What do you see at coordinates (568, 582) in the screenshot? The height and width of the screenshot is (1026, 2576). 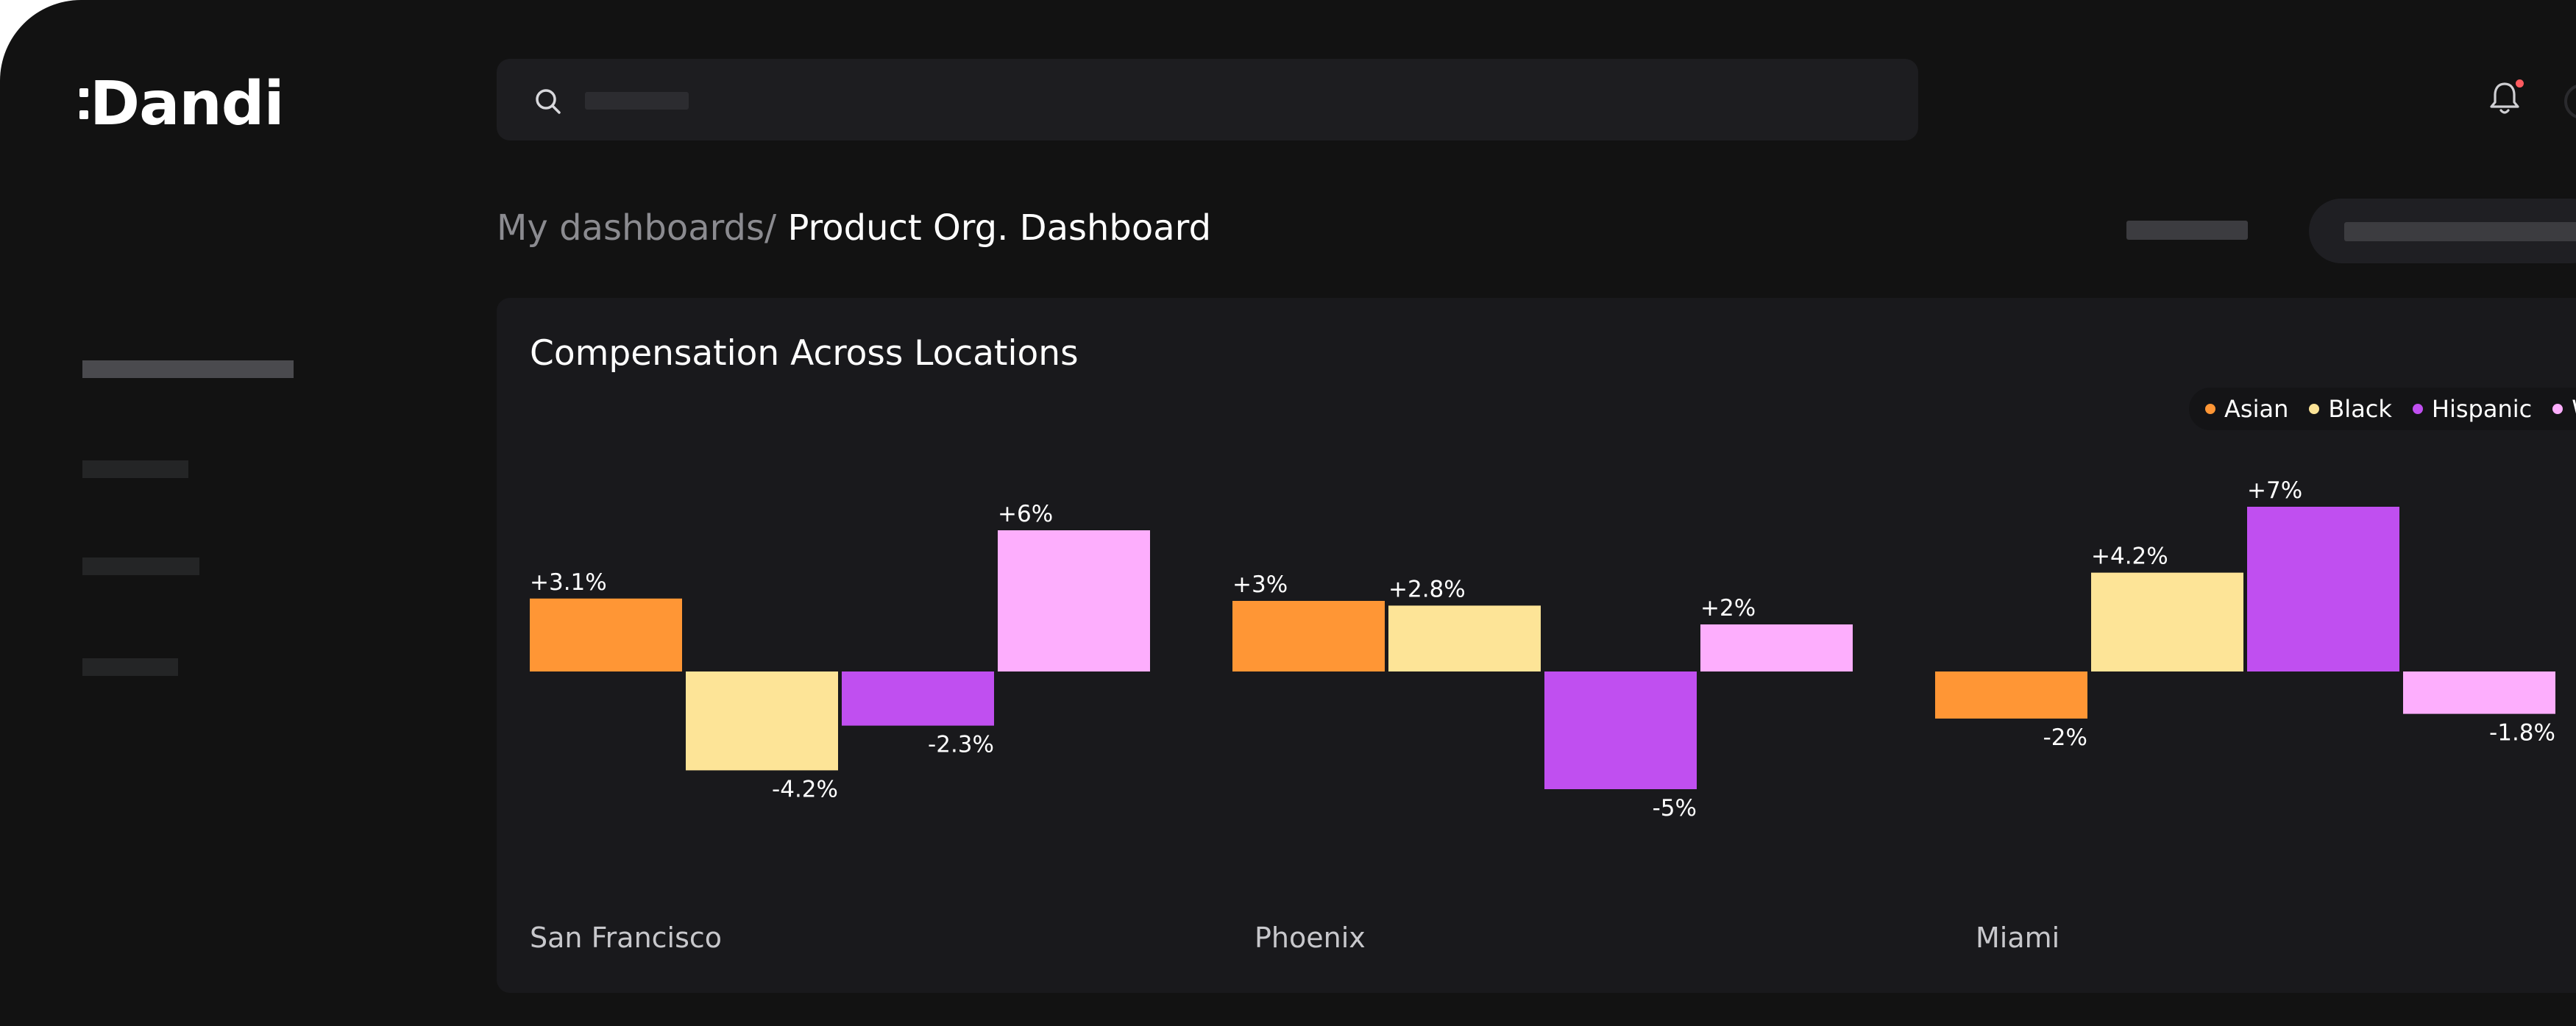 I see `data-label: +3.1%` at bounding box center [568, 582].